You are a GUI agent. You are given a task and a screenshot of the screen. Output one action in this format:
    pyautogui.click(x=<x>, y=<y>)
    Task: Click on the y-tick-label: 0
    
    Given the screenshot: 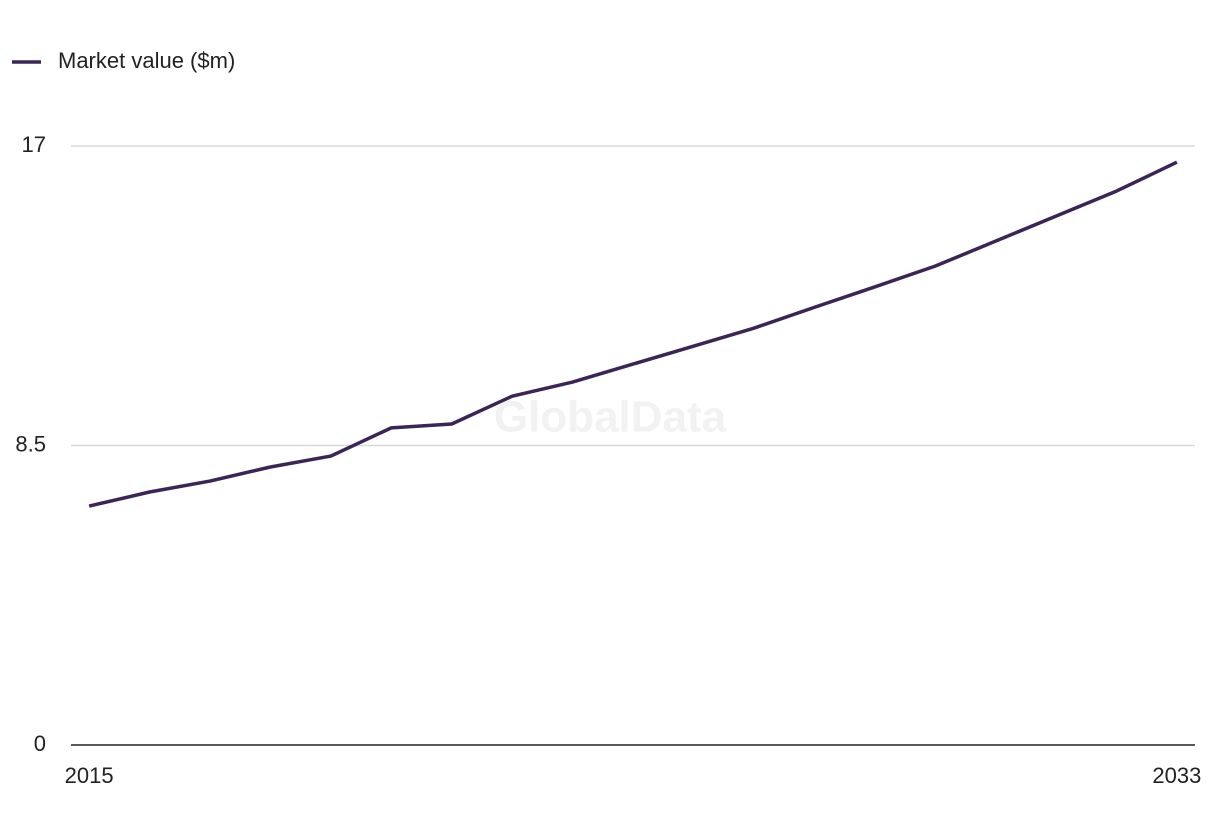 What is the action you would take?
    pyautogui.click(x=40, y=743)
    